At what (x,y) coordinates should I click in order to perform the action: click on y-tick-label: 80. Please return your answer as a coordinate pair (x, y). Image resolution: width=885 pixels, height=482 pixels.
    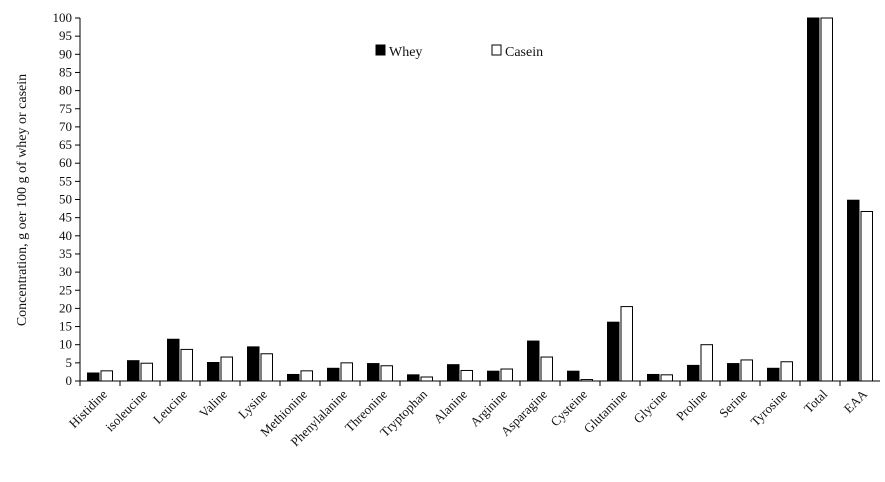
    Looking at the image, I should click on (65, 90).